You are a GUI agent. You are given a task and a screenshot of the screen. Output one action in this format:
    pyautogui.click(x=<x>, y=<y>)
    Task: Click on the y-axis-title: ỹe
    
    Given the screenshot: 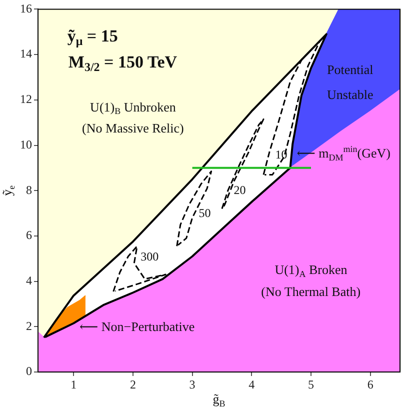 What is the action you would take?
    pyautogui.click(x=8, y=190)
    